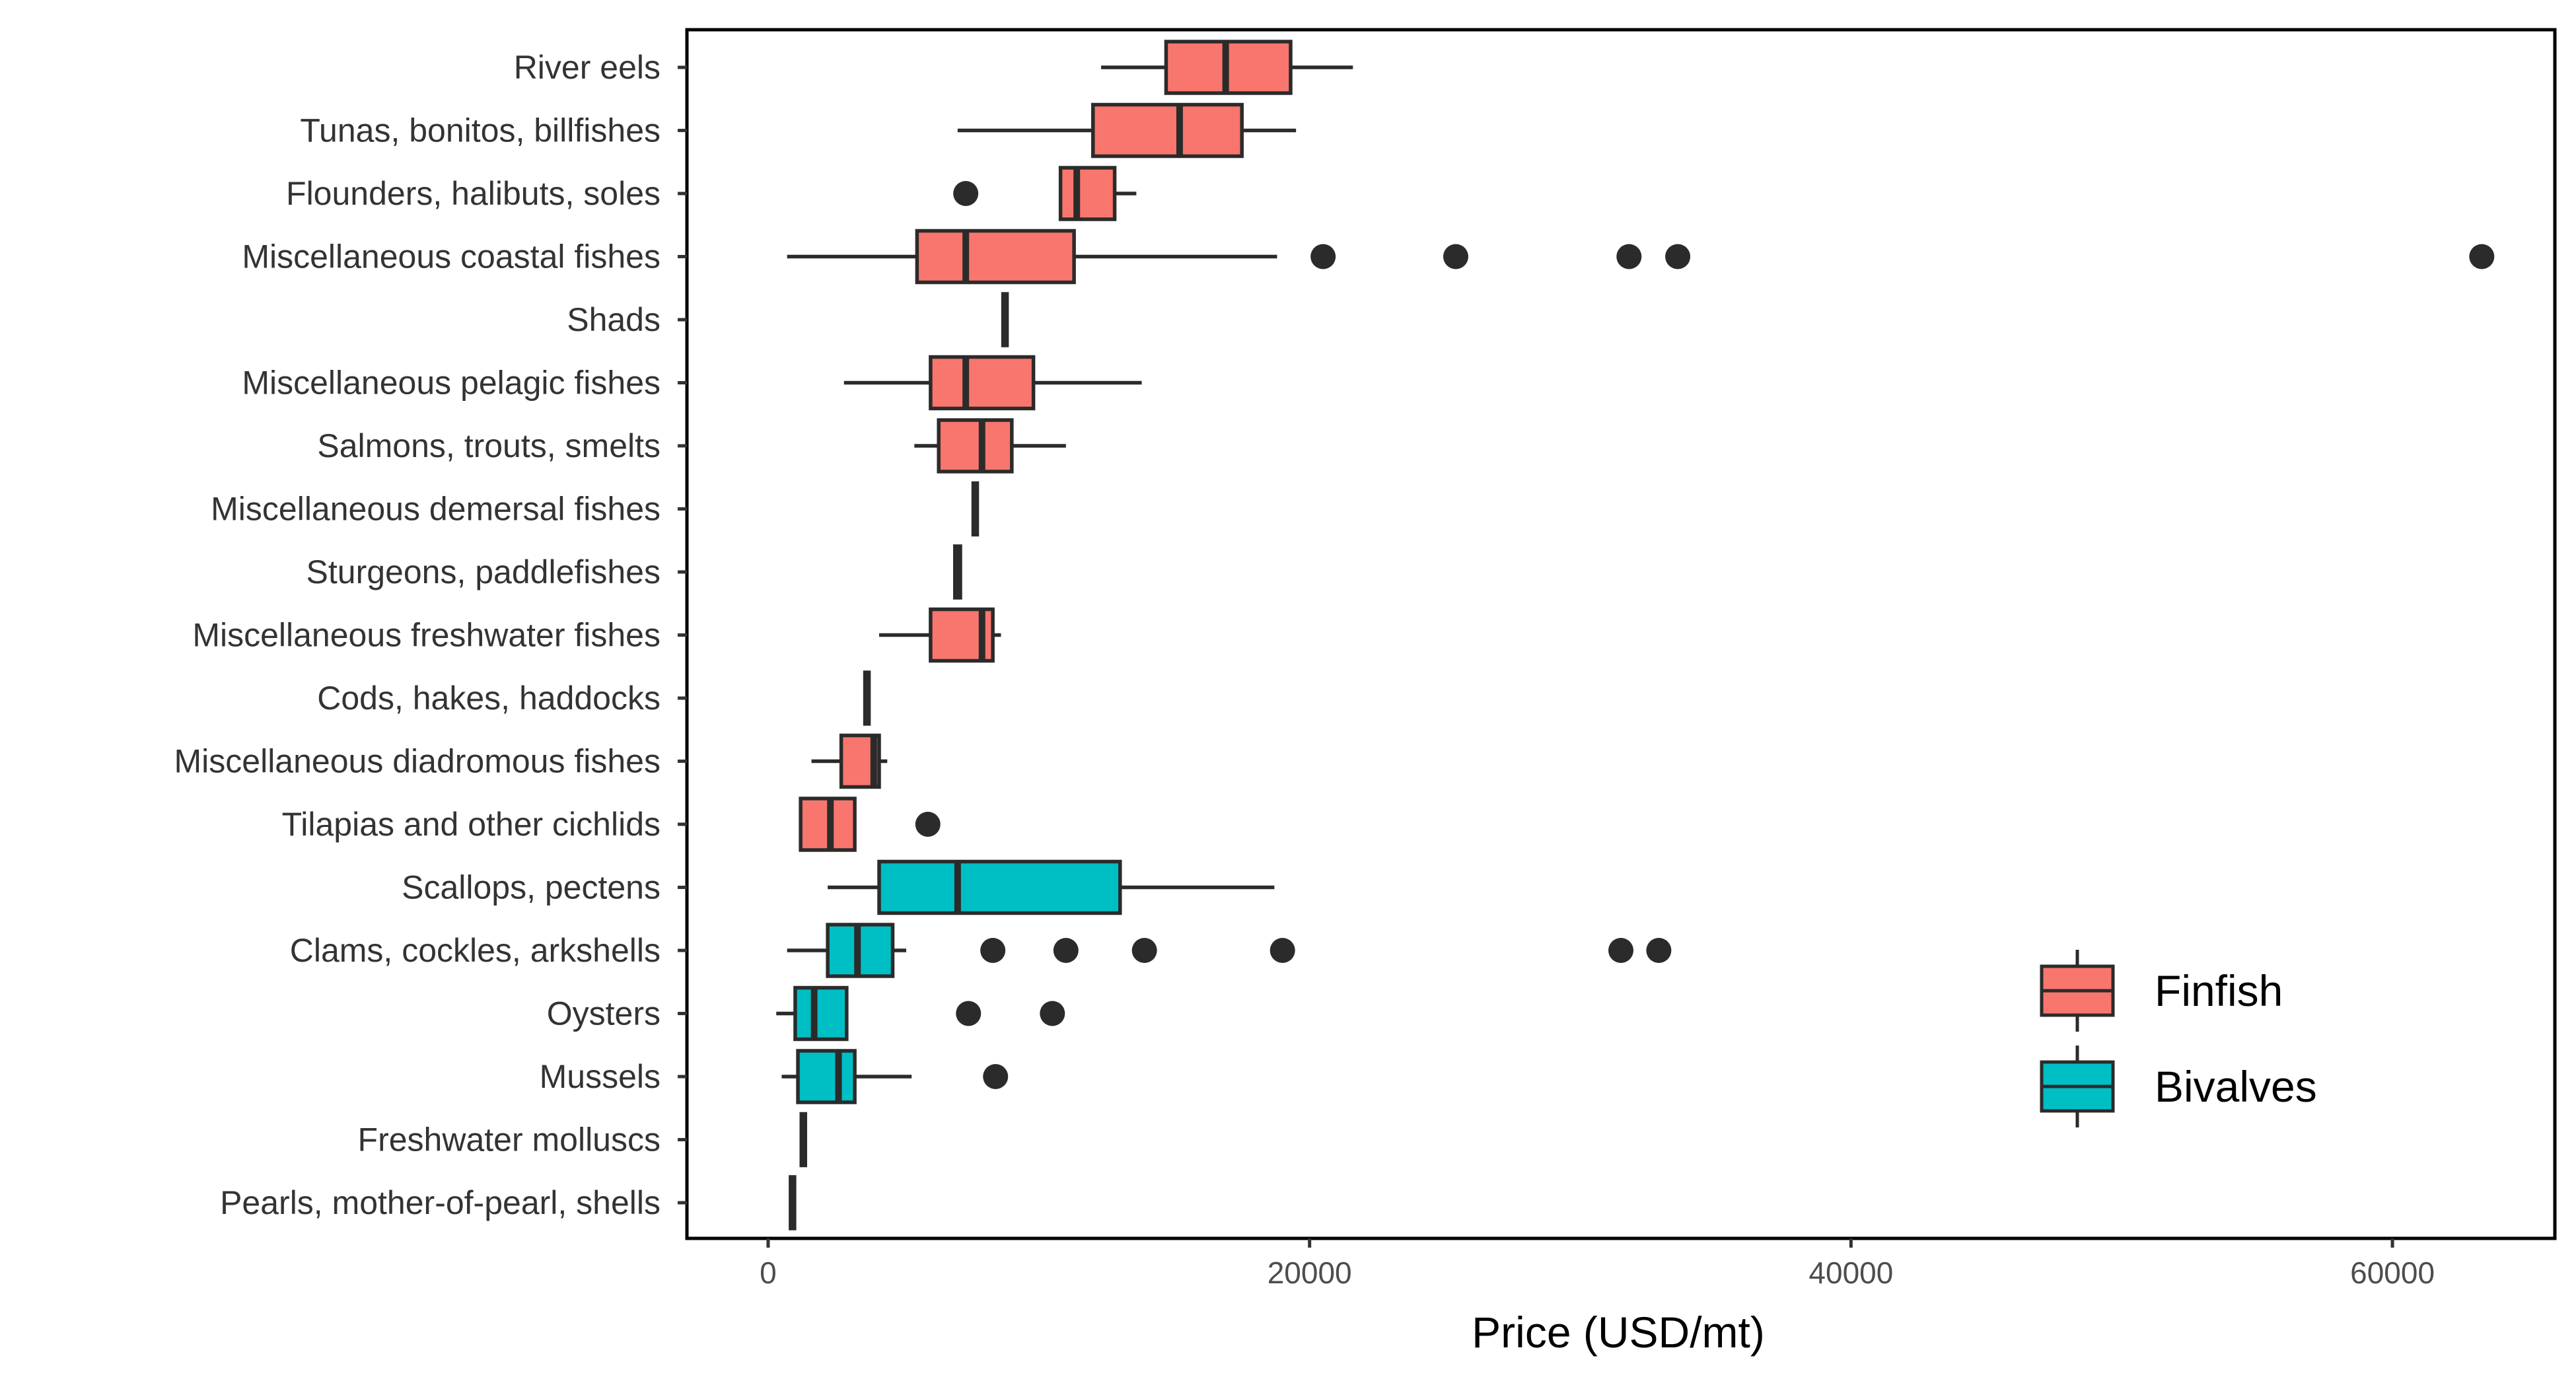  What do you see at coordinates (976, 509) in the screenshot?
I see `box-miscellaneous-demersal-fishes` at bounding box center [976, 509].